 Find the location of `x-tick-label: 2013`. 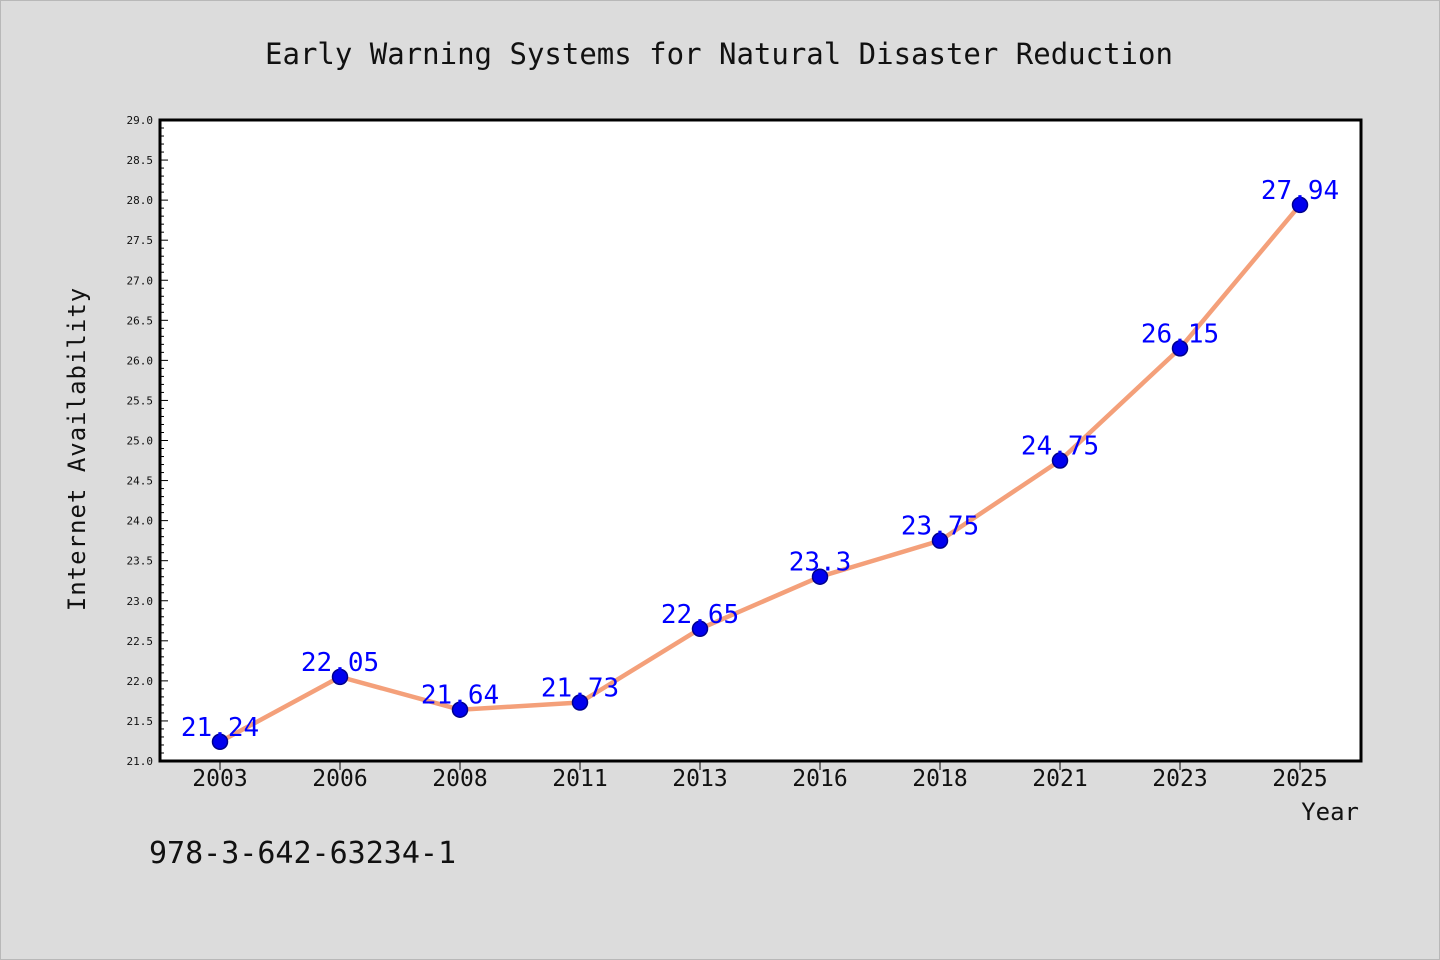

x-tick-label: 2013 is located at coordinates (699, 779).